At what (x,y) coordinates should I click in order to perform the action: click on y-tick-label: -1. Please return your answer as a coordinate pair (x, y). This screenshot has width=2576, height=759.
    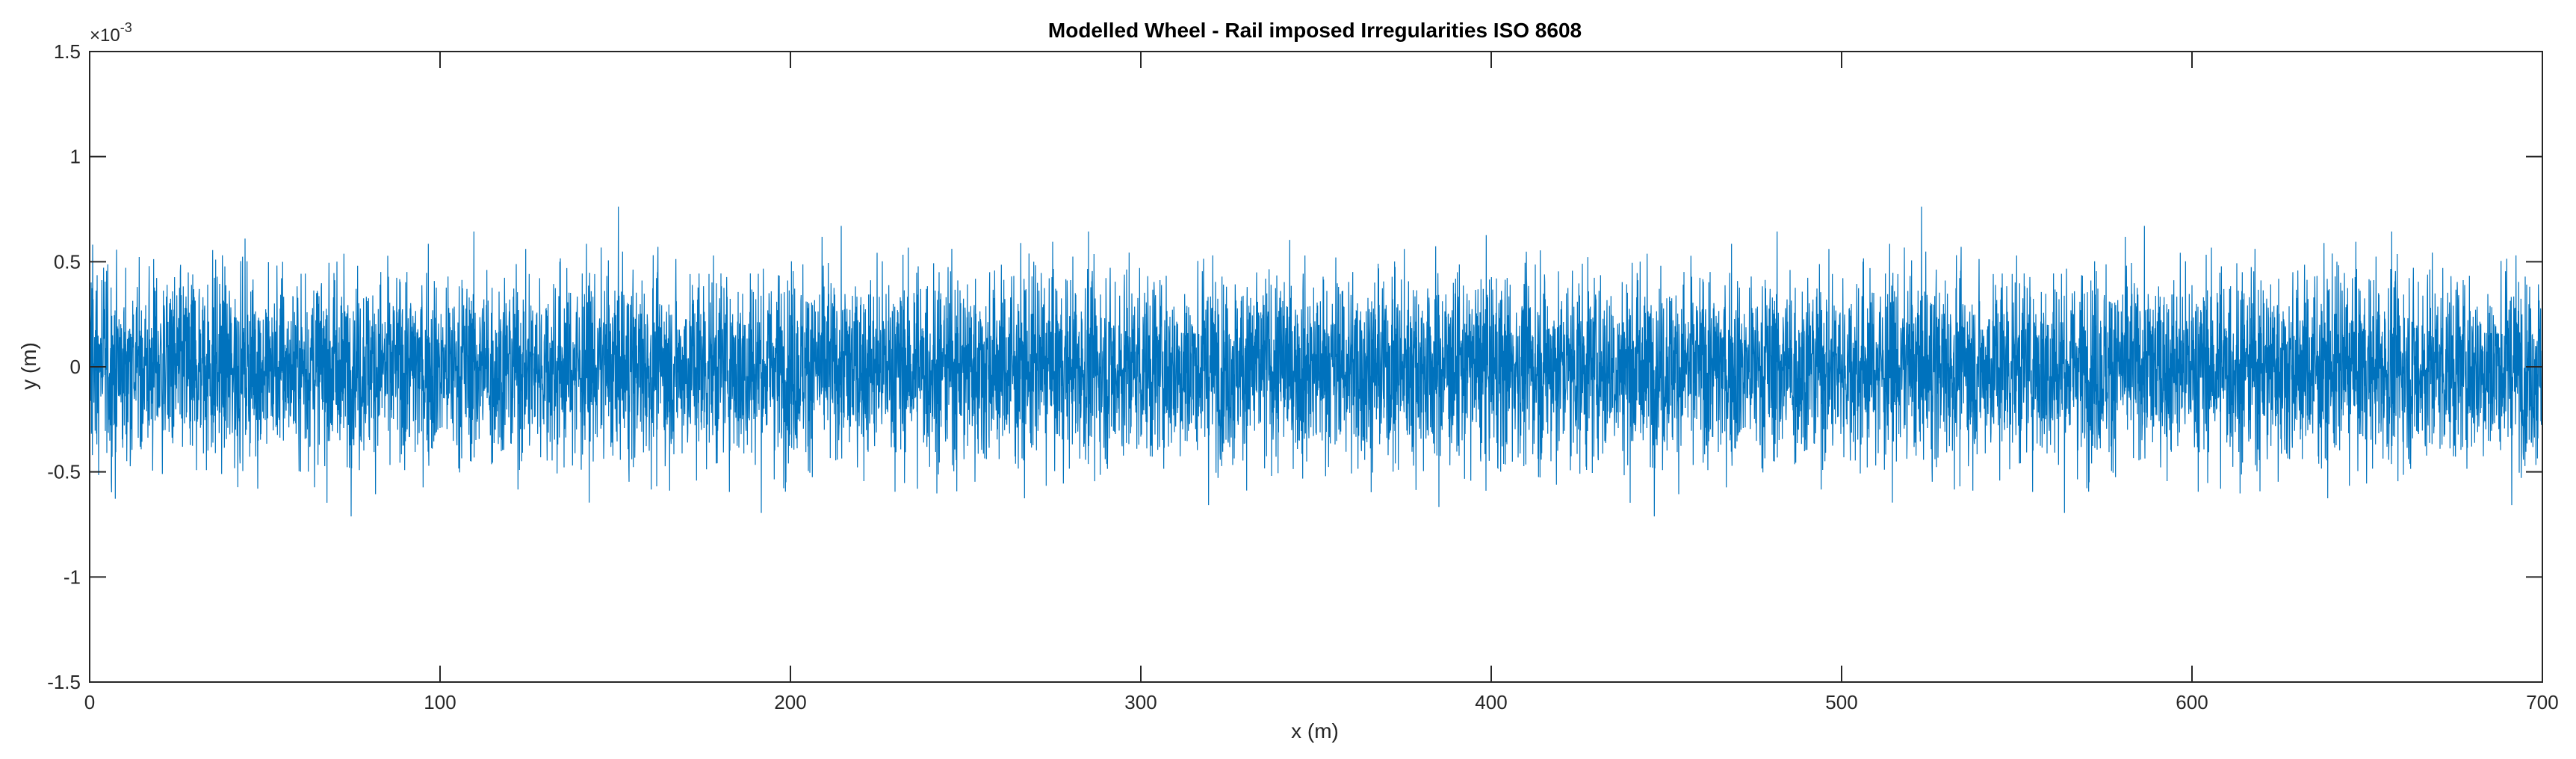
    Looking at the image, I should click on (72, 577).